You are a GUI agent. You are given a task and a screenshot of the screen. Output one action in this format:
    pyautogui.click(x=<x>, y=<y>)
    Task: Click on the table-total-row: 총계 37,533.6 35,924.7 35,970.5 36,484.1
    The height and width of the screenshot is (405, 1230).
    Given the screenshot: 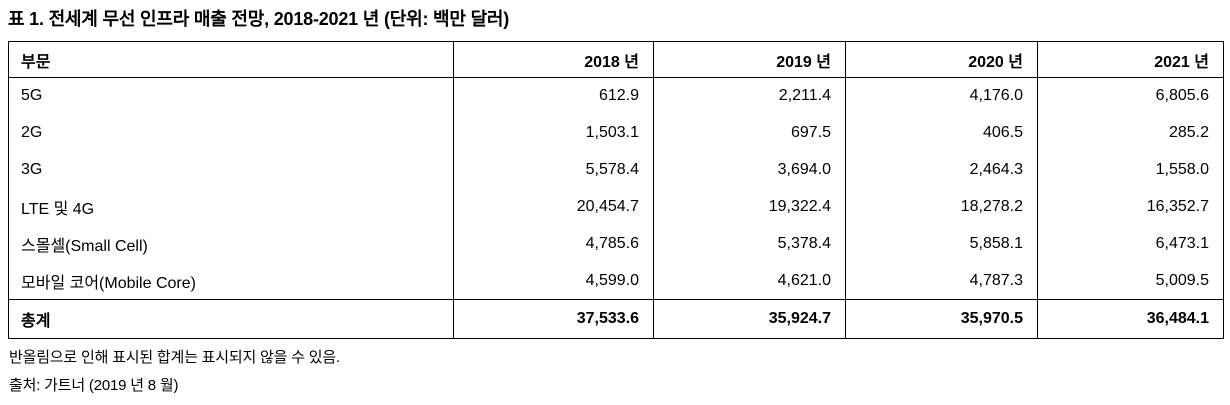 What is the action you would take?
    pyautogui.click(x=616, y=319)
    